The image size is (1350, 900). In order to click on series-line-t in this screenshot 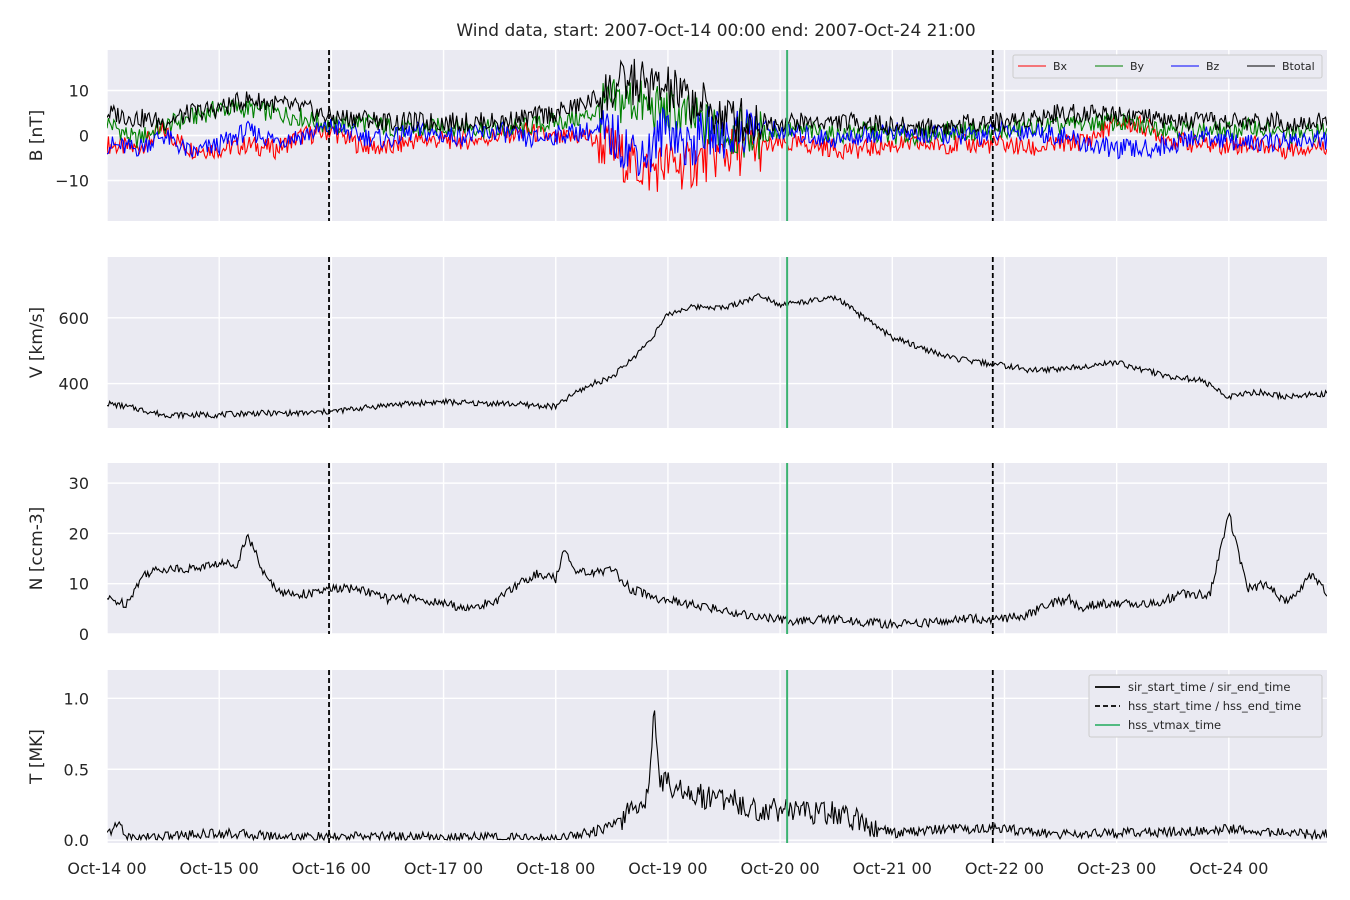, I will do `click(717, 776)`.